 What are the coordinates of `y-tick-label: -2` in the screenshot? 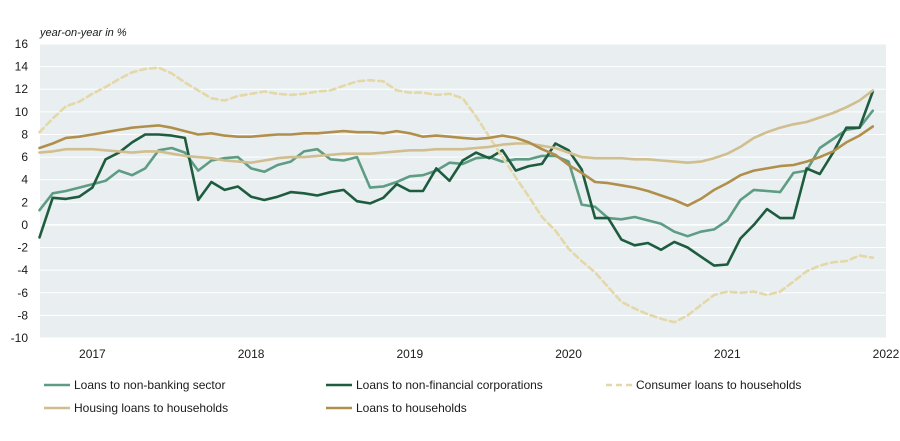 It's located at (22, 248).